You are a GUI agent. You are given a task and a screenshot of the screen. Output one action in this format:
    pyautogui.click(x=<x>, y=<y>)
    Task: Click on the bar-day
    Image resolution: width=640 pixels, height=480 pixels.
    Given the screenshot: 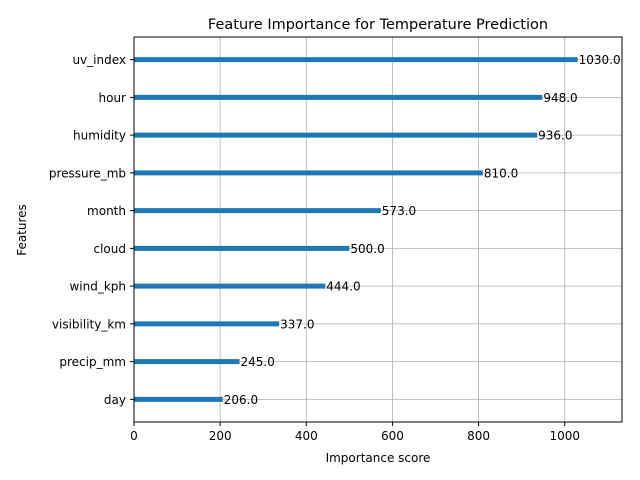 What is the action you would take?
    pyautogui.click(x=178, y=399)
    